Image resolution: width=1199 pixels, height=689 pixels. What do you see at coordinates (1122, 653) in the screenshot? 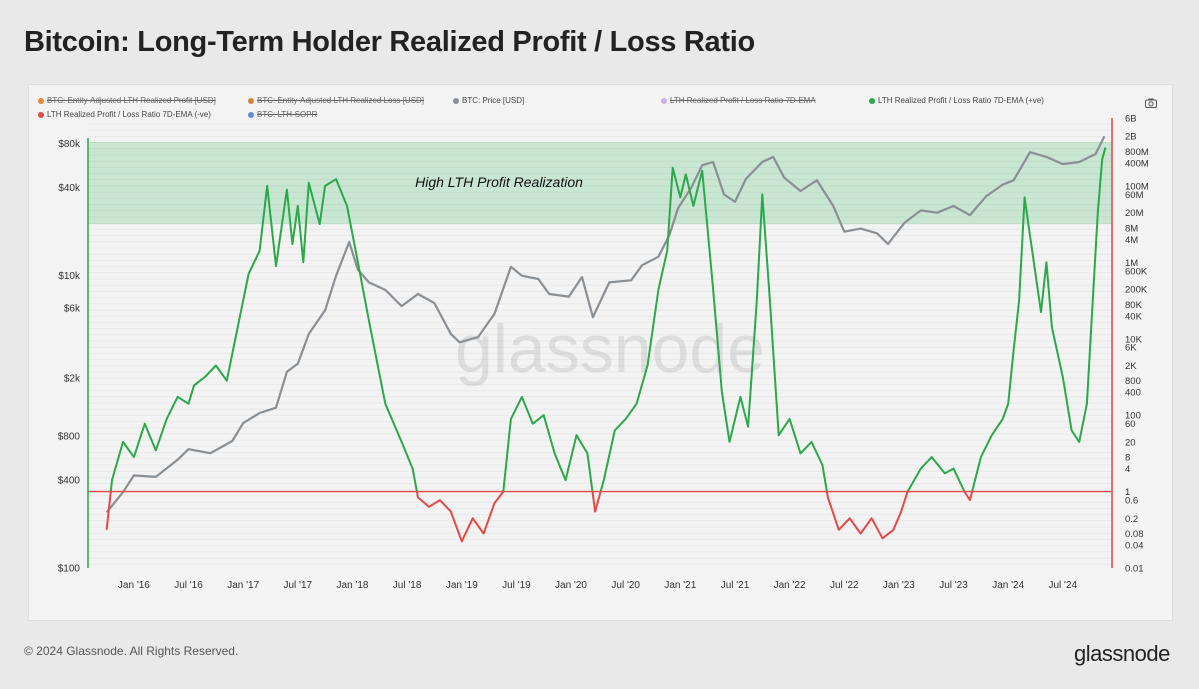
I see `brand-logo: glassnode` at bounding box center [1122, 653].